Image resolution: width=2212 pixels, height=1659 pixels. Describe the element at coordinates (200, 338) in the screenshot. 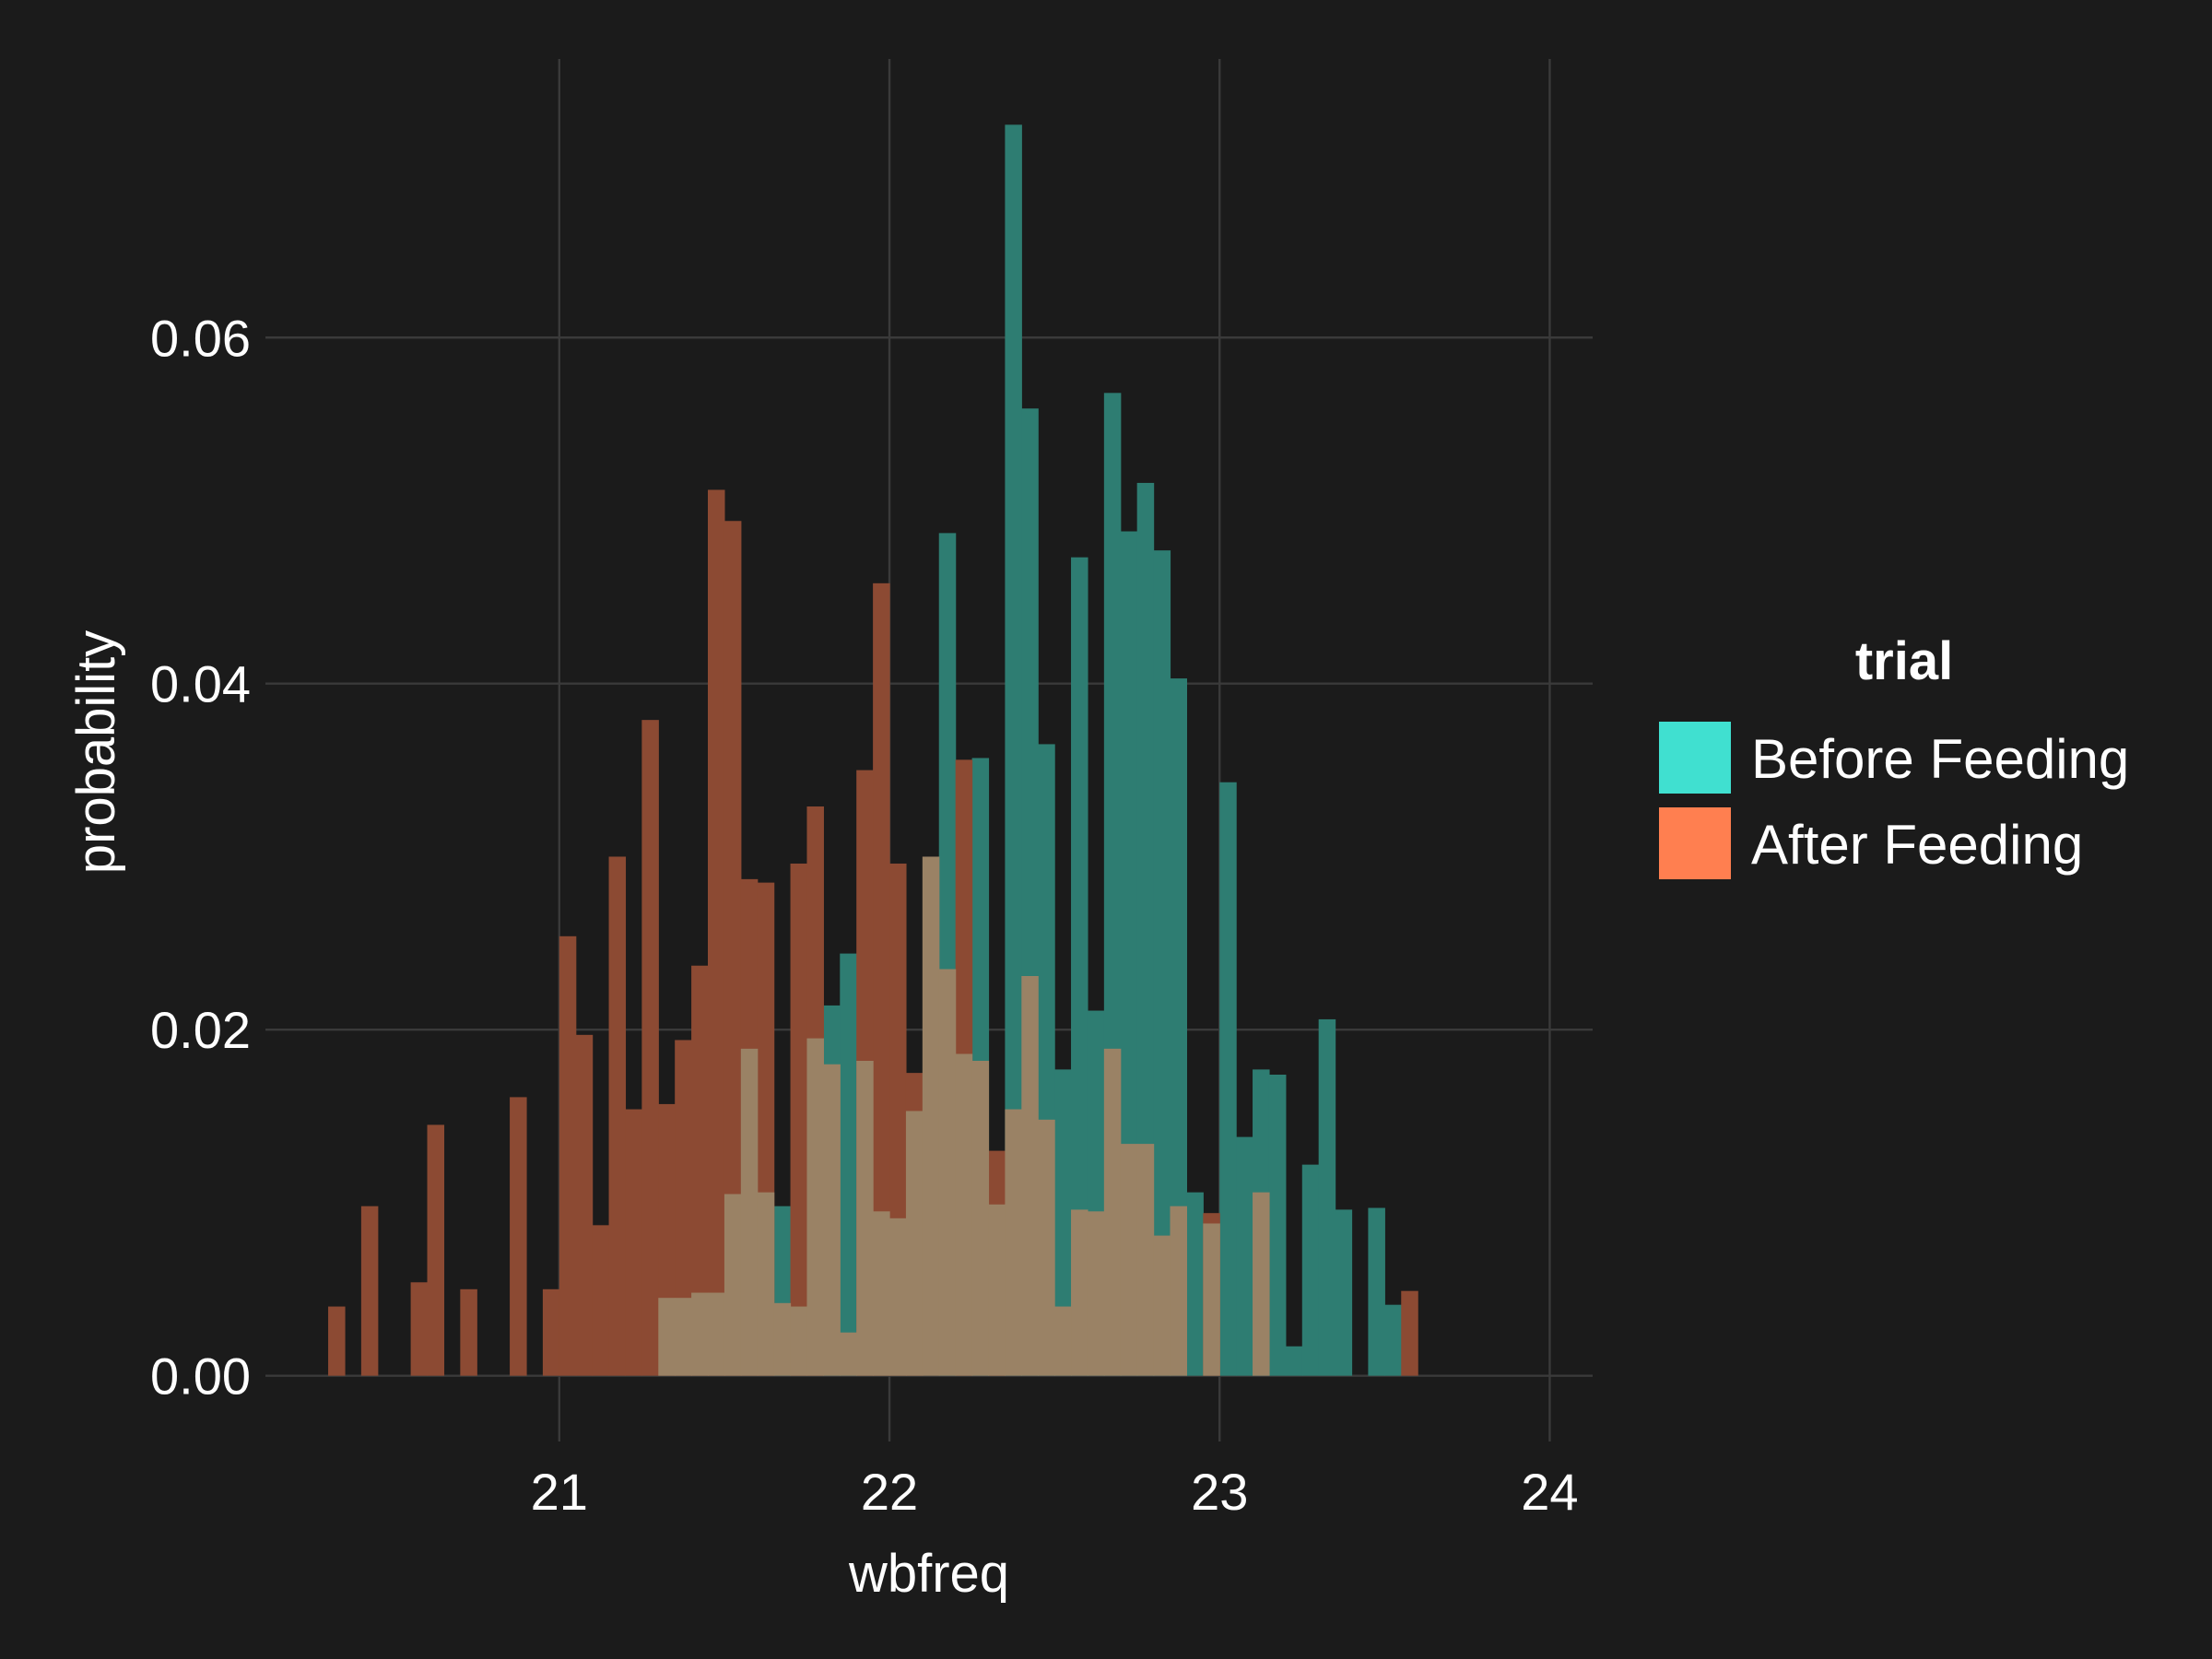

I see `y-tick-label: 0.06` at that location.